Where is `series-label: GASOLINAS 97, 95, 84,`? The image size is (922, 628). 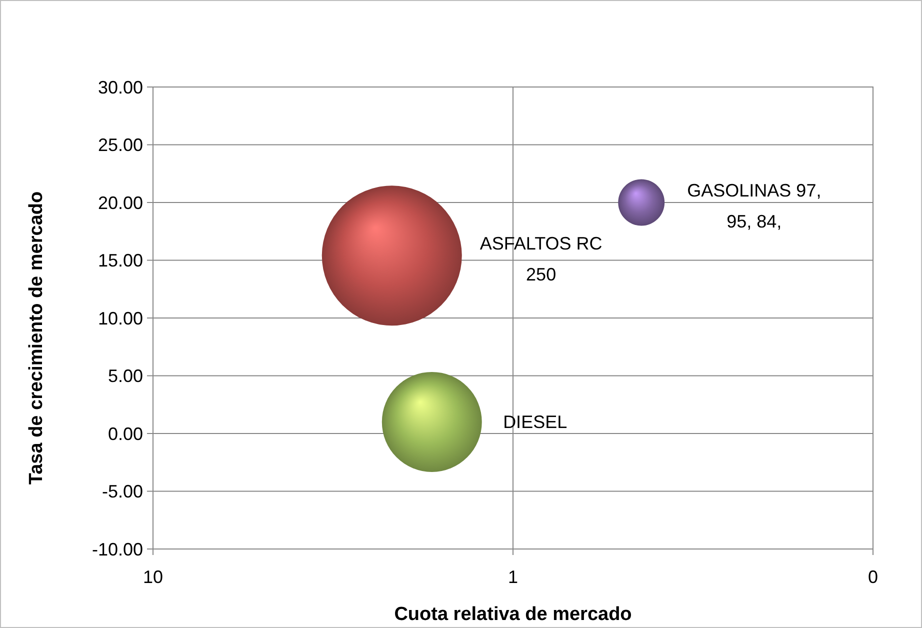 series-label: GASOLINAS 97, 95, 84, is located at coordinates (754, 206).